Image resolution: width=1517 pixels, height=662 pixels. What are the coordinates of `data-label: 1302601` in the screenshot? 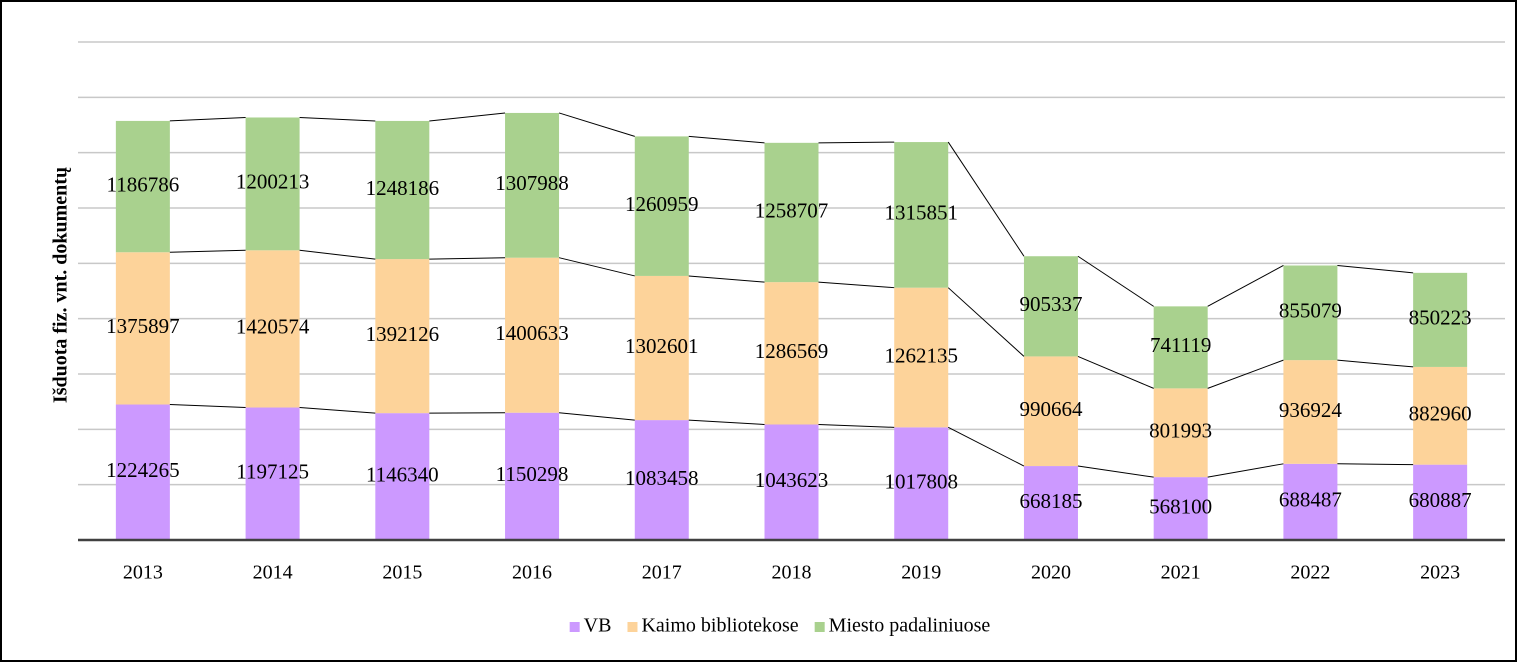 It's located at (662, 346).